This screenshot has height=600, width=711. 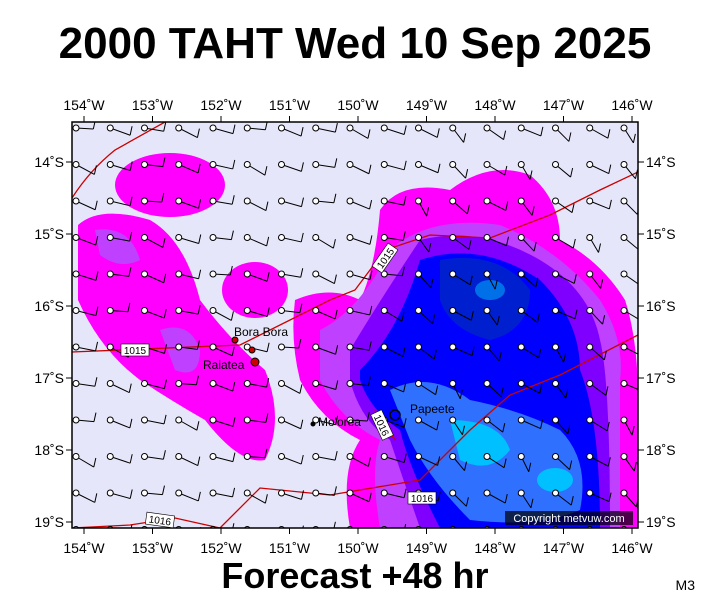 I want to click on footer: Forecast +48 hr, so click(x=354, y=575).